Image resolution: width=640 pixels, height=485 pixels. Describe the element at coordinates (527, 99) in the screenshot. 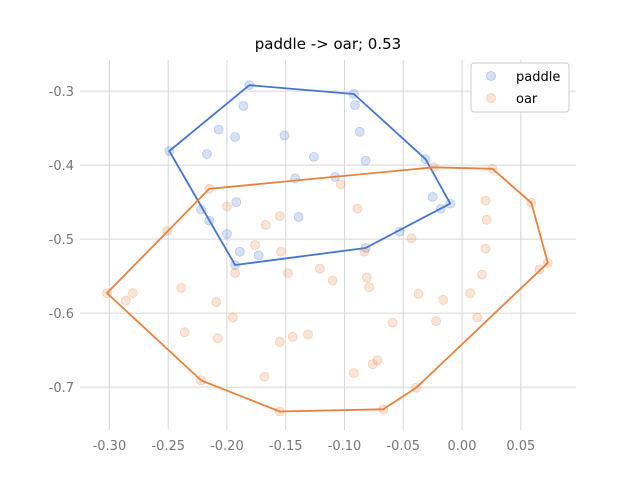

I see `legend-label-oar: oar` at that location.